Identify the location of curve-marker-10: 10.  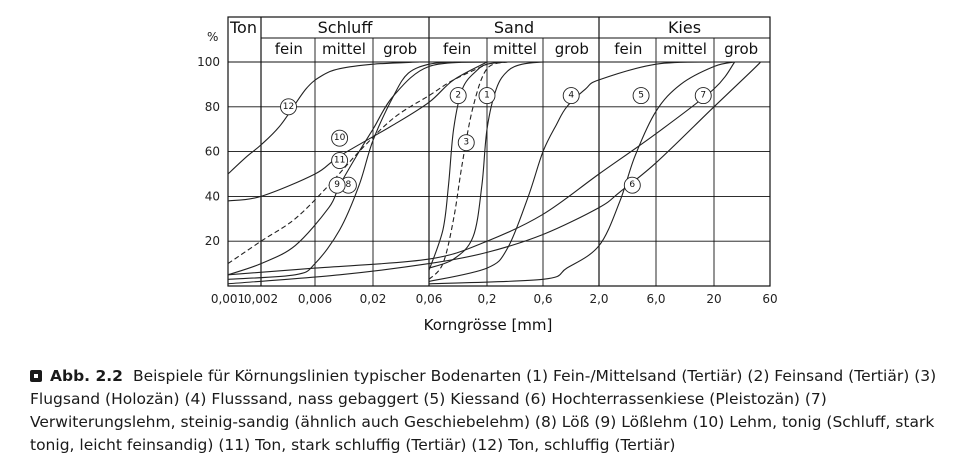
(340, 138).